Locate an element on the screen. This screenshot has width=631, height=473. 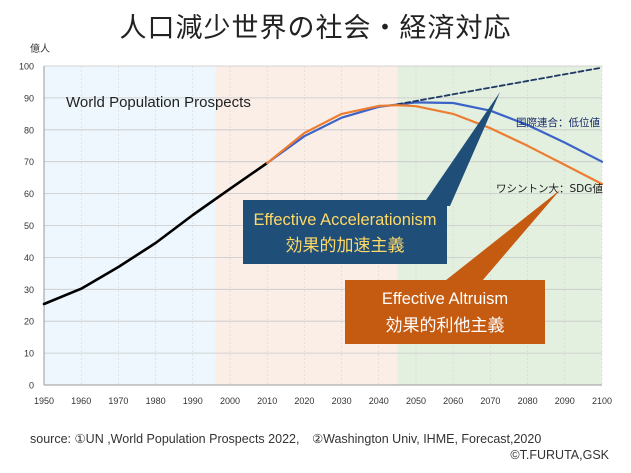
y-tick-label-10: 10 is located at coordinates (29, 354).